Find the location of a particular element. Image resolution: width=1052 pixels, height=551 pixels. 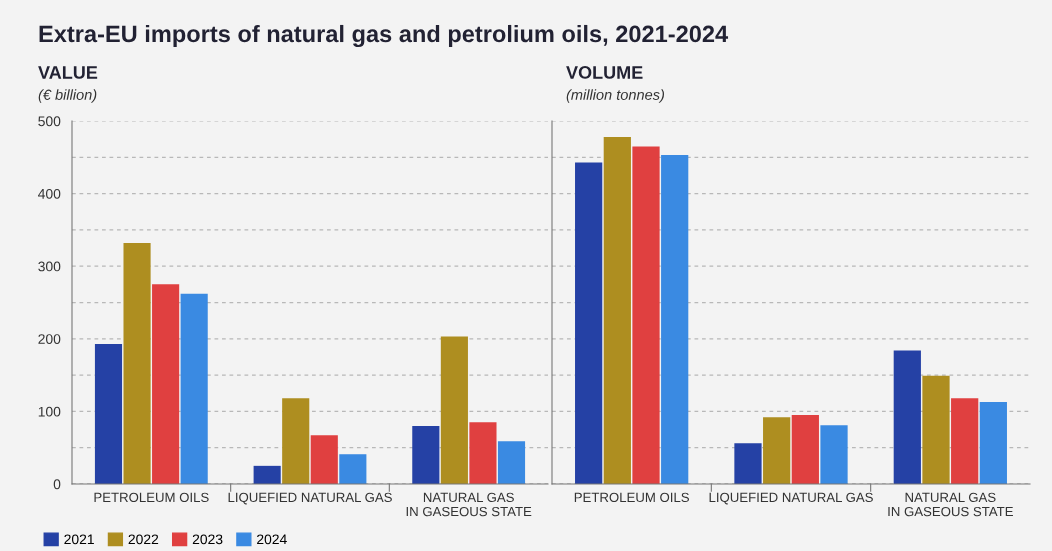

y-tick-label: 500 is located at coordinates (49, 121).